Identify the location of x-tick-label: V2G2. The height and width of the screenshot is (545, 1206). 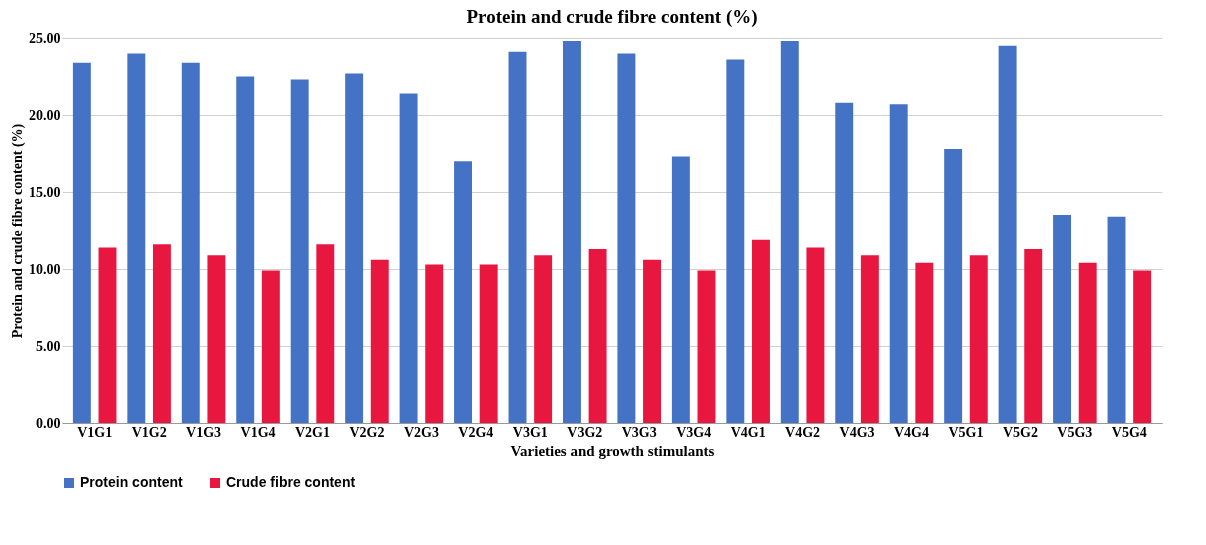
(367, 432).